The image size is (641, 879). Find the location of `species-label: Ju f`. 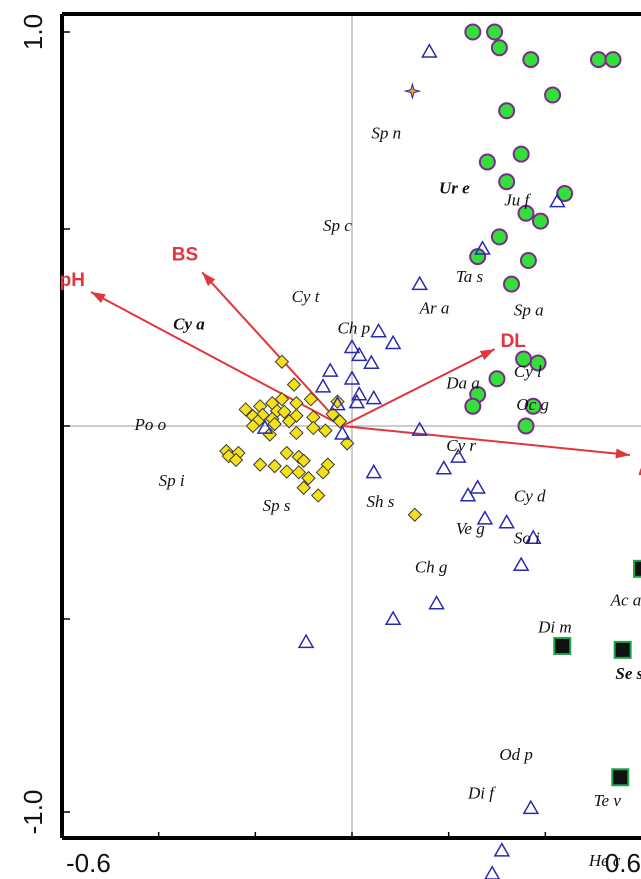

species-label: Ju f is located at coordinates (517, 199).